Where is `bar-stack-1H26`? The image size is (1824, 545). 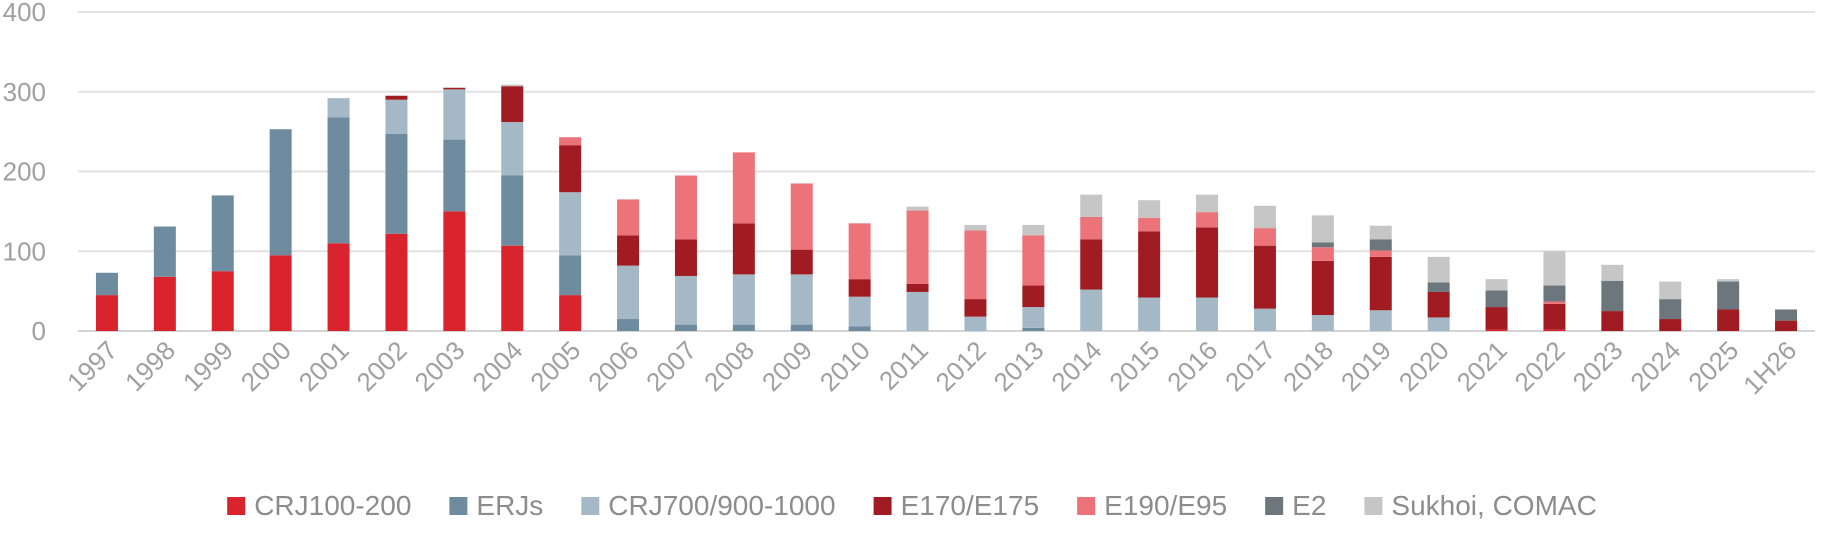 bar-stack-1H26 is located at coordinates (1786, 320).